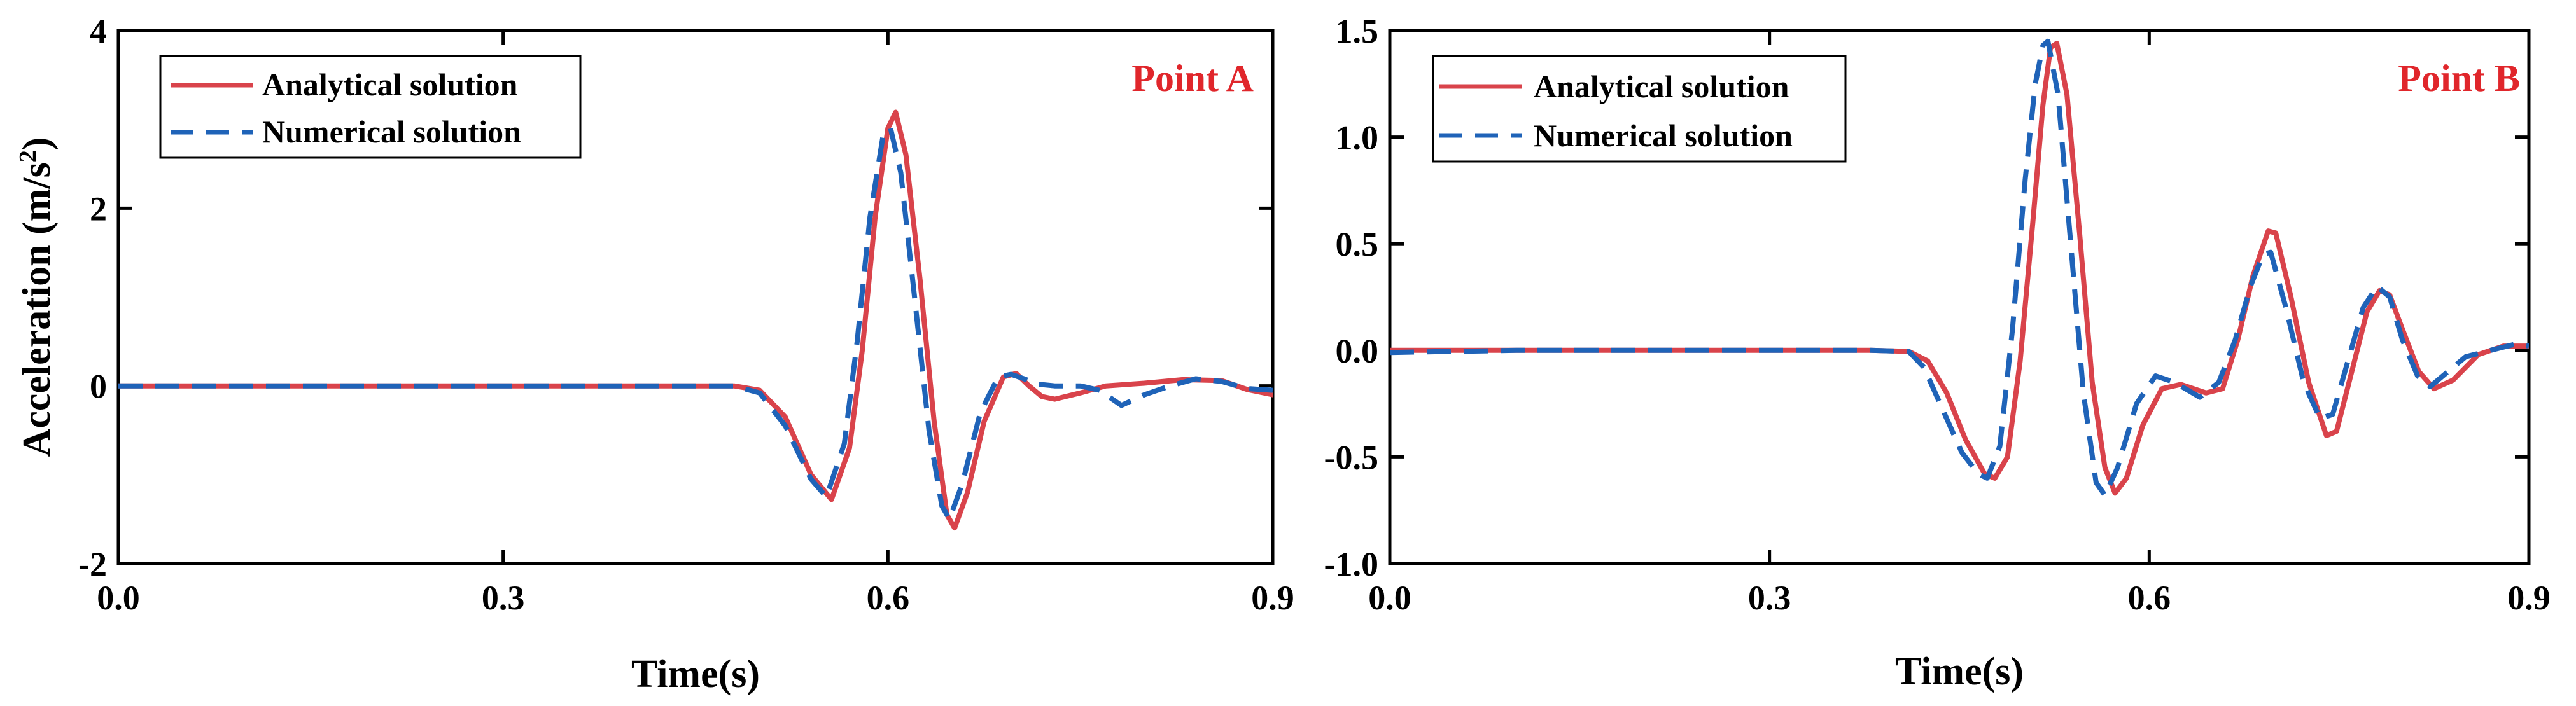  What do you see at coordinates (92, 564) in the screenshot?
I see `y-tick-label-a: -2` at bounding box center [92, 564].